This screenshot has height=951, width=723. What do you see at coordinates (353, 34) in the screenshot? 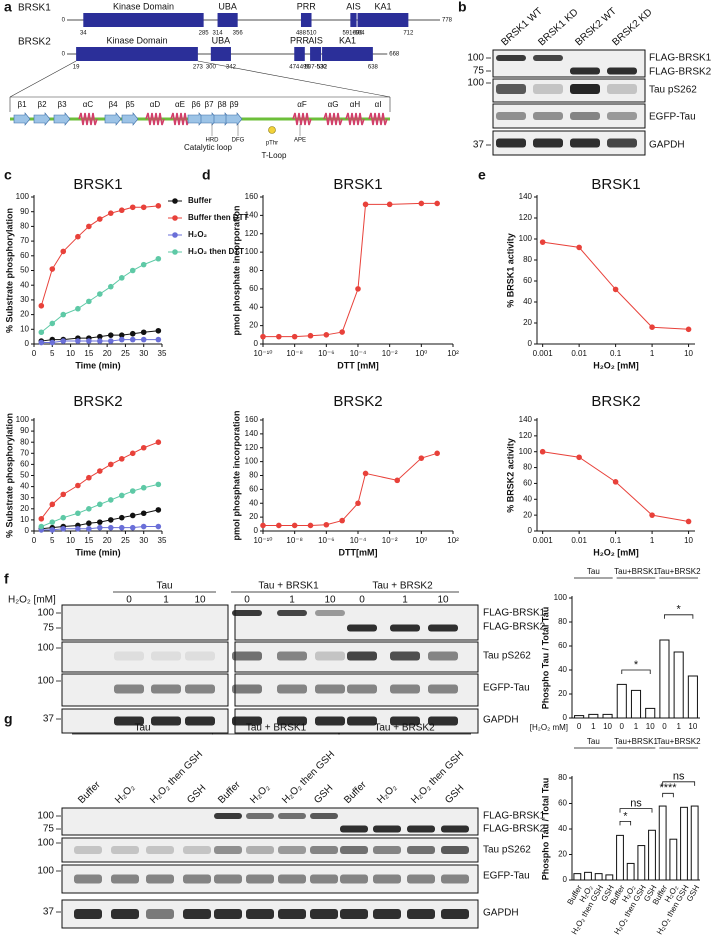
I see `residue-range: 591-604` at bounding box center [353, 34].